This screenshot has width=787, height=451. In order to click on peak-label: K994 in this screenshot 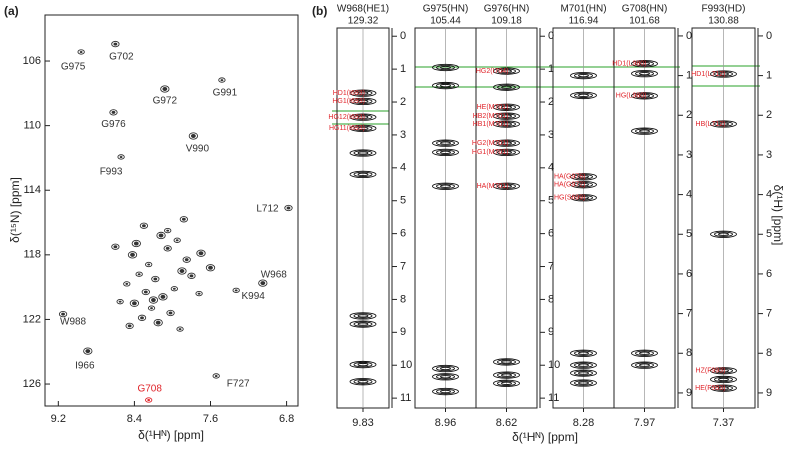, I will do `click(253, 296)`.